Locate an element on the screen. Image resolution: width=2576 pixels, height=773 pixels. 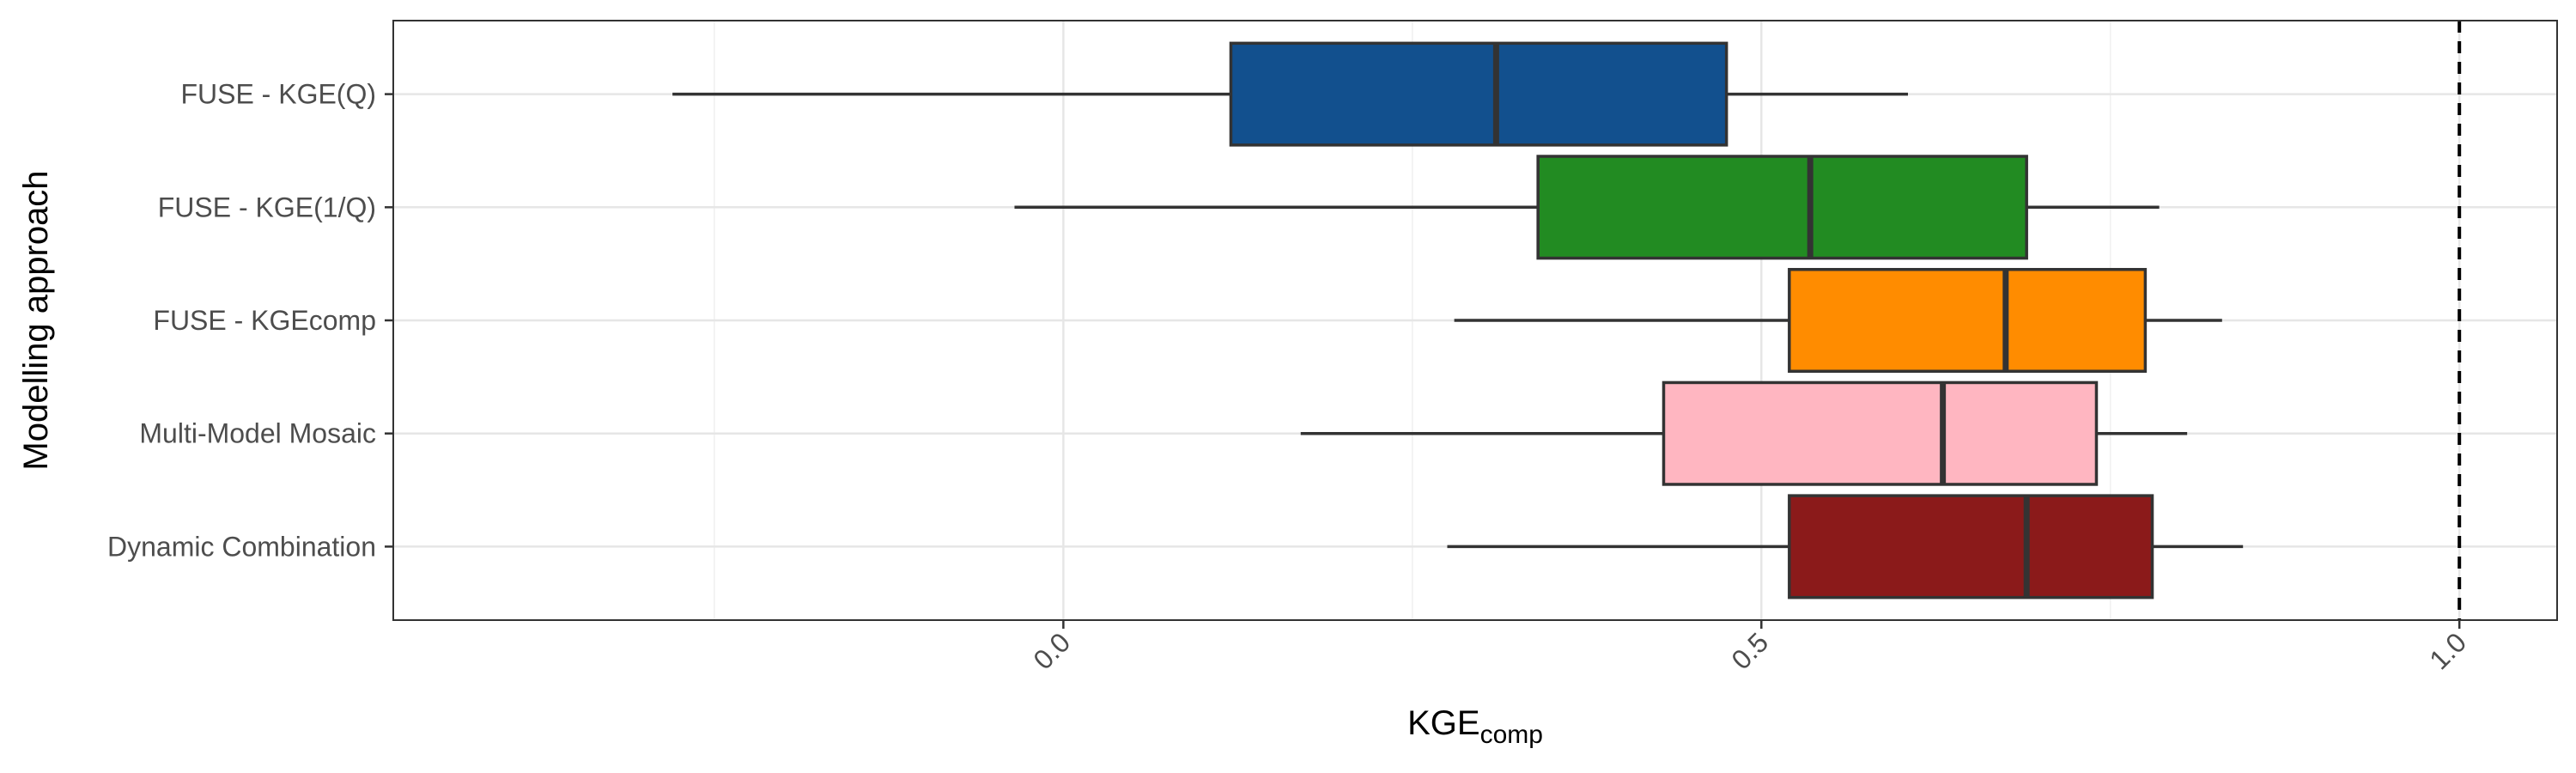
x-axis-title-main: KGE is located at coordinates (1443, 723).